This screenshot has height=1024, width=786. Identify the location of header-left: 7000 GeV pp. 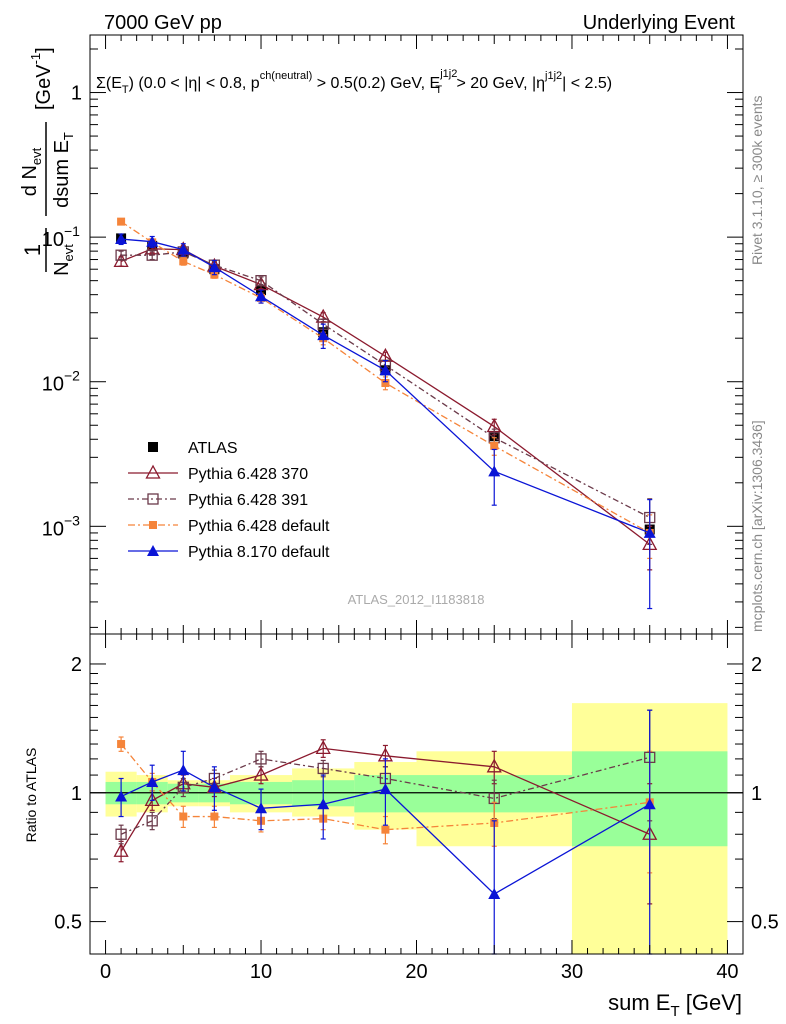
(163, 23).